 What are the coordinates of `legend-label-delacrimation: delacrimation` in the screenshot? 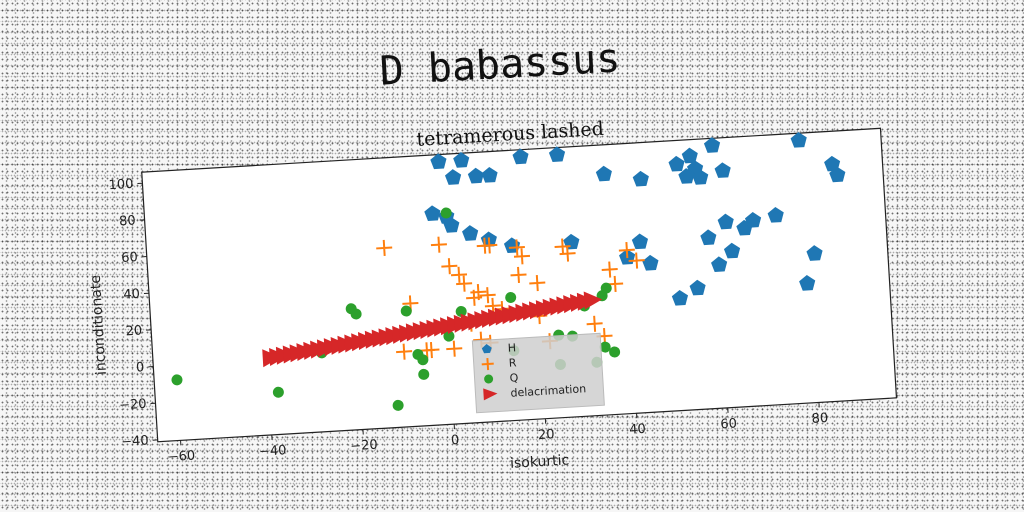 It's located at (548, 390).